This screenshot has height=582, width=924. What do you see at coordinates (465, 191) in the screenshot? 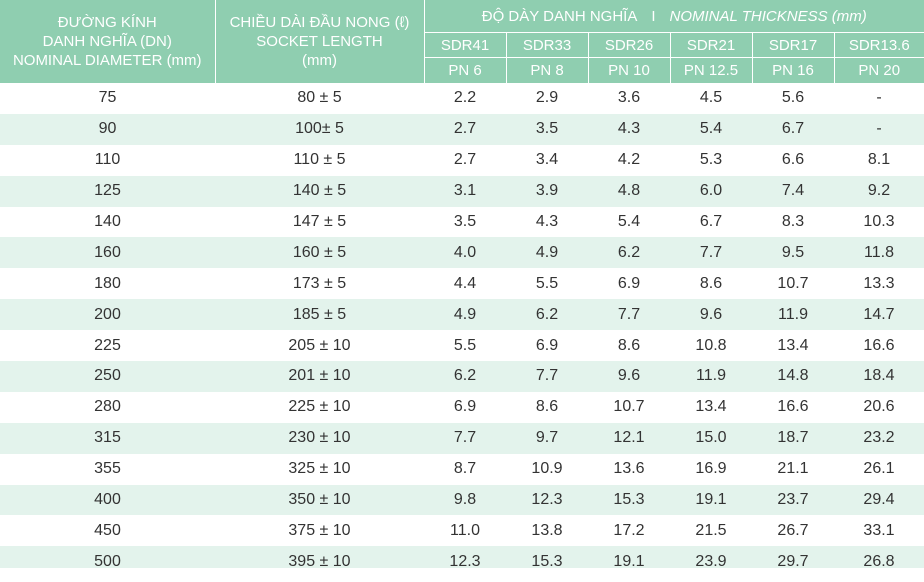
I see `thickness-cell: 3.1` at bounding box center [465, 191].